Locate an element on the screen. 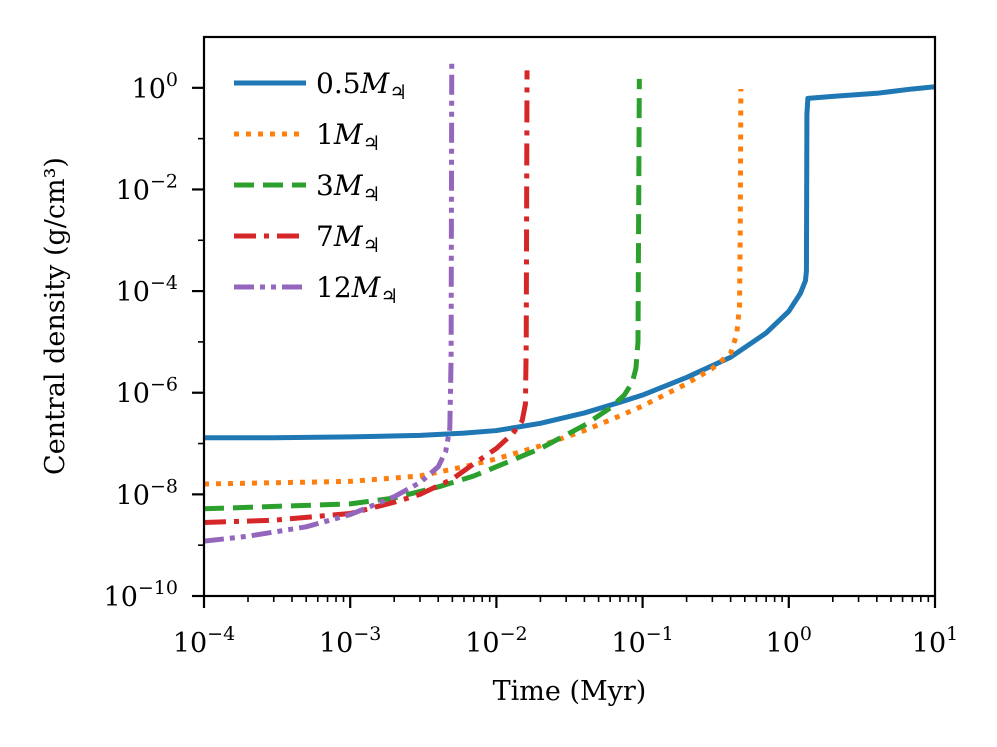  x-tick-label: 10⁻³ is located at coordinates (350, 641).